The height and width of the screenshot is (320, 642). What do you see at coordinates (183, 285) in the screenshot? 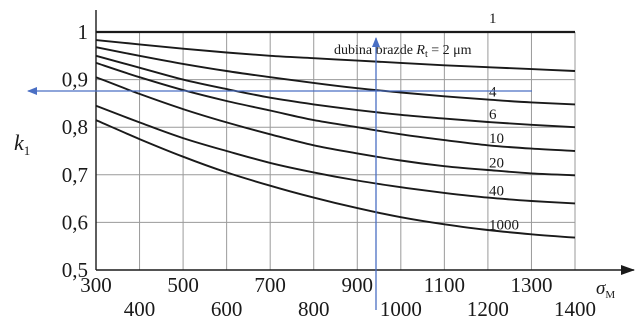
I see `x-tick-label: 500` at bounding box center [183, 285].